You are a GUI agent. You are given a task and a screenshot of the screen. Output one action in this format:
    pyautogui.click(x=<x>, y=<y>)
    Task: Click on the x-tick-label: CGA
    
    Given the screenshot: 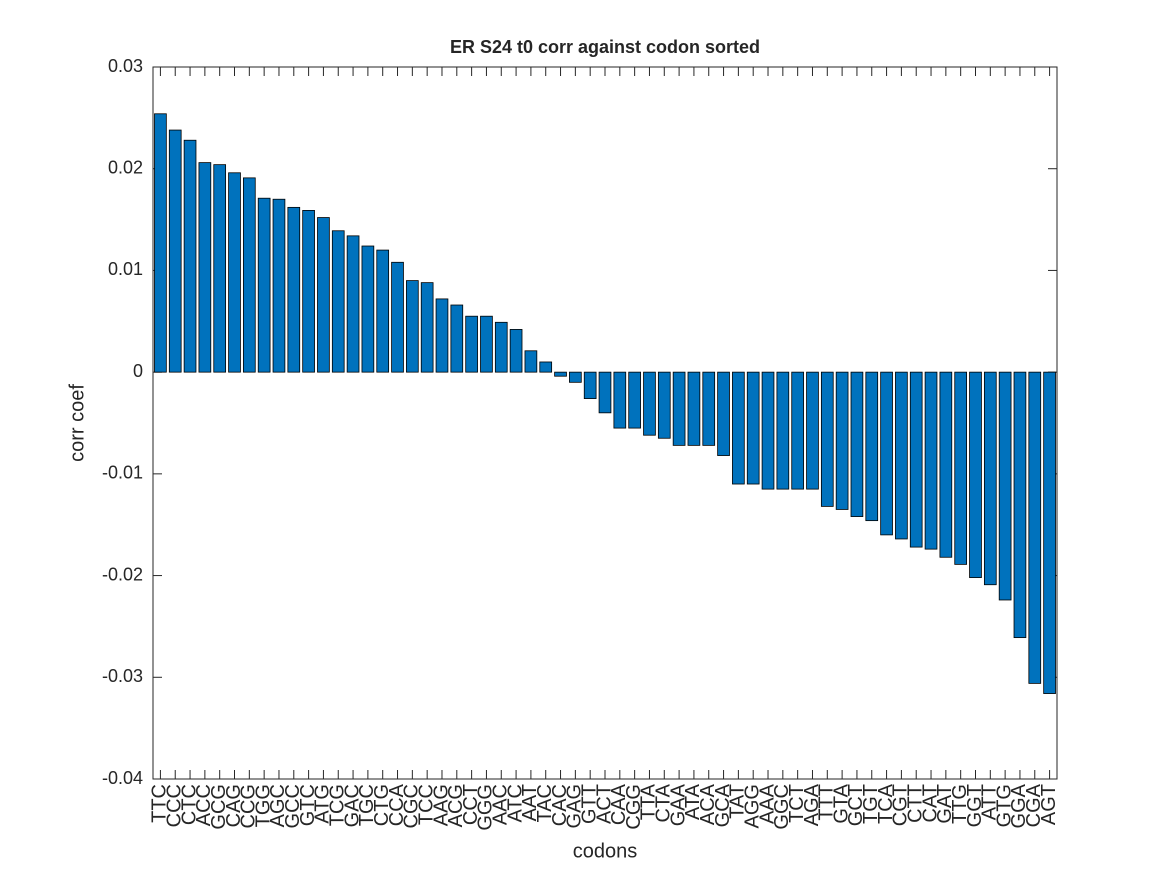 What is the action you would take?
    pyautogui.click(x=1034, y=805)
    